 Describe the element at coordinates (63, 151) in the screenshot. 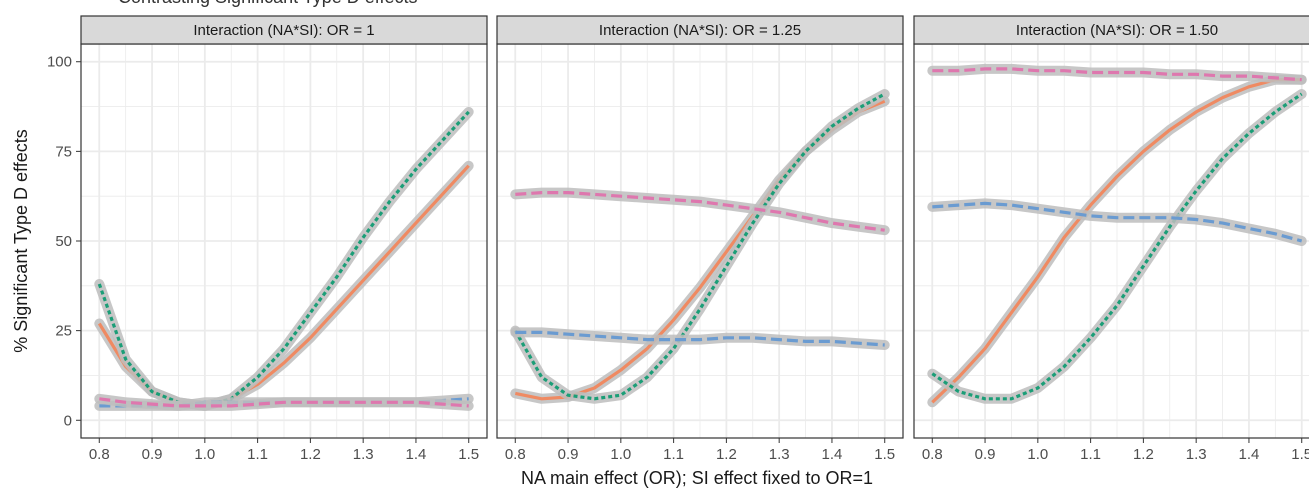

I see `y-tick-label: 75` at that location.